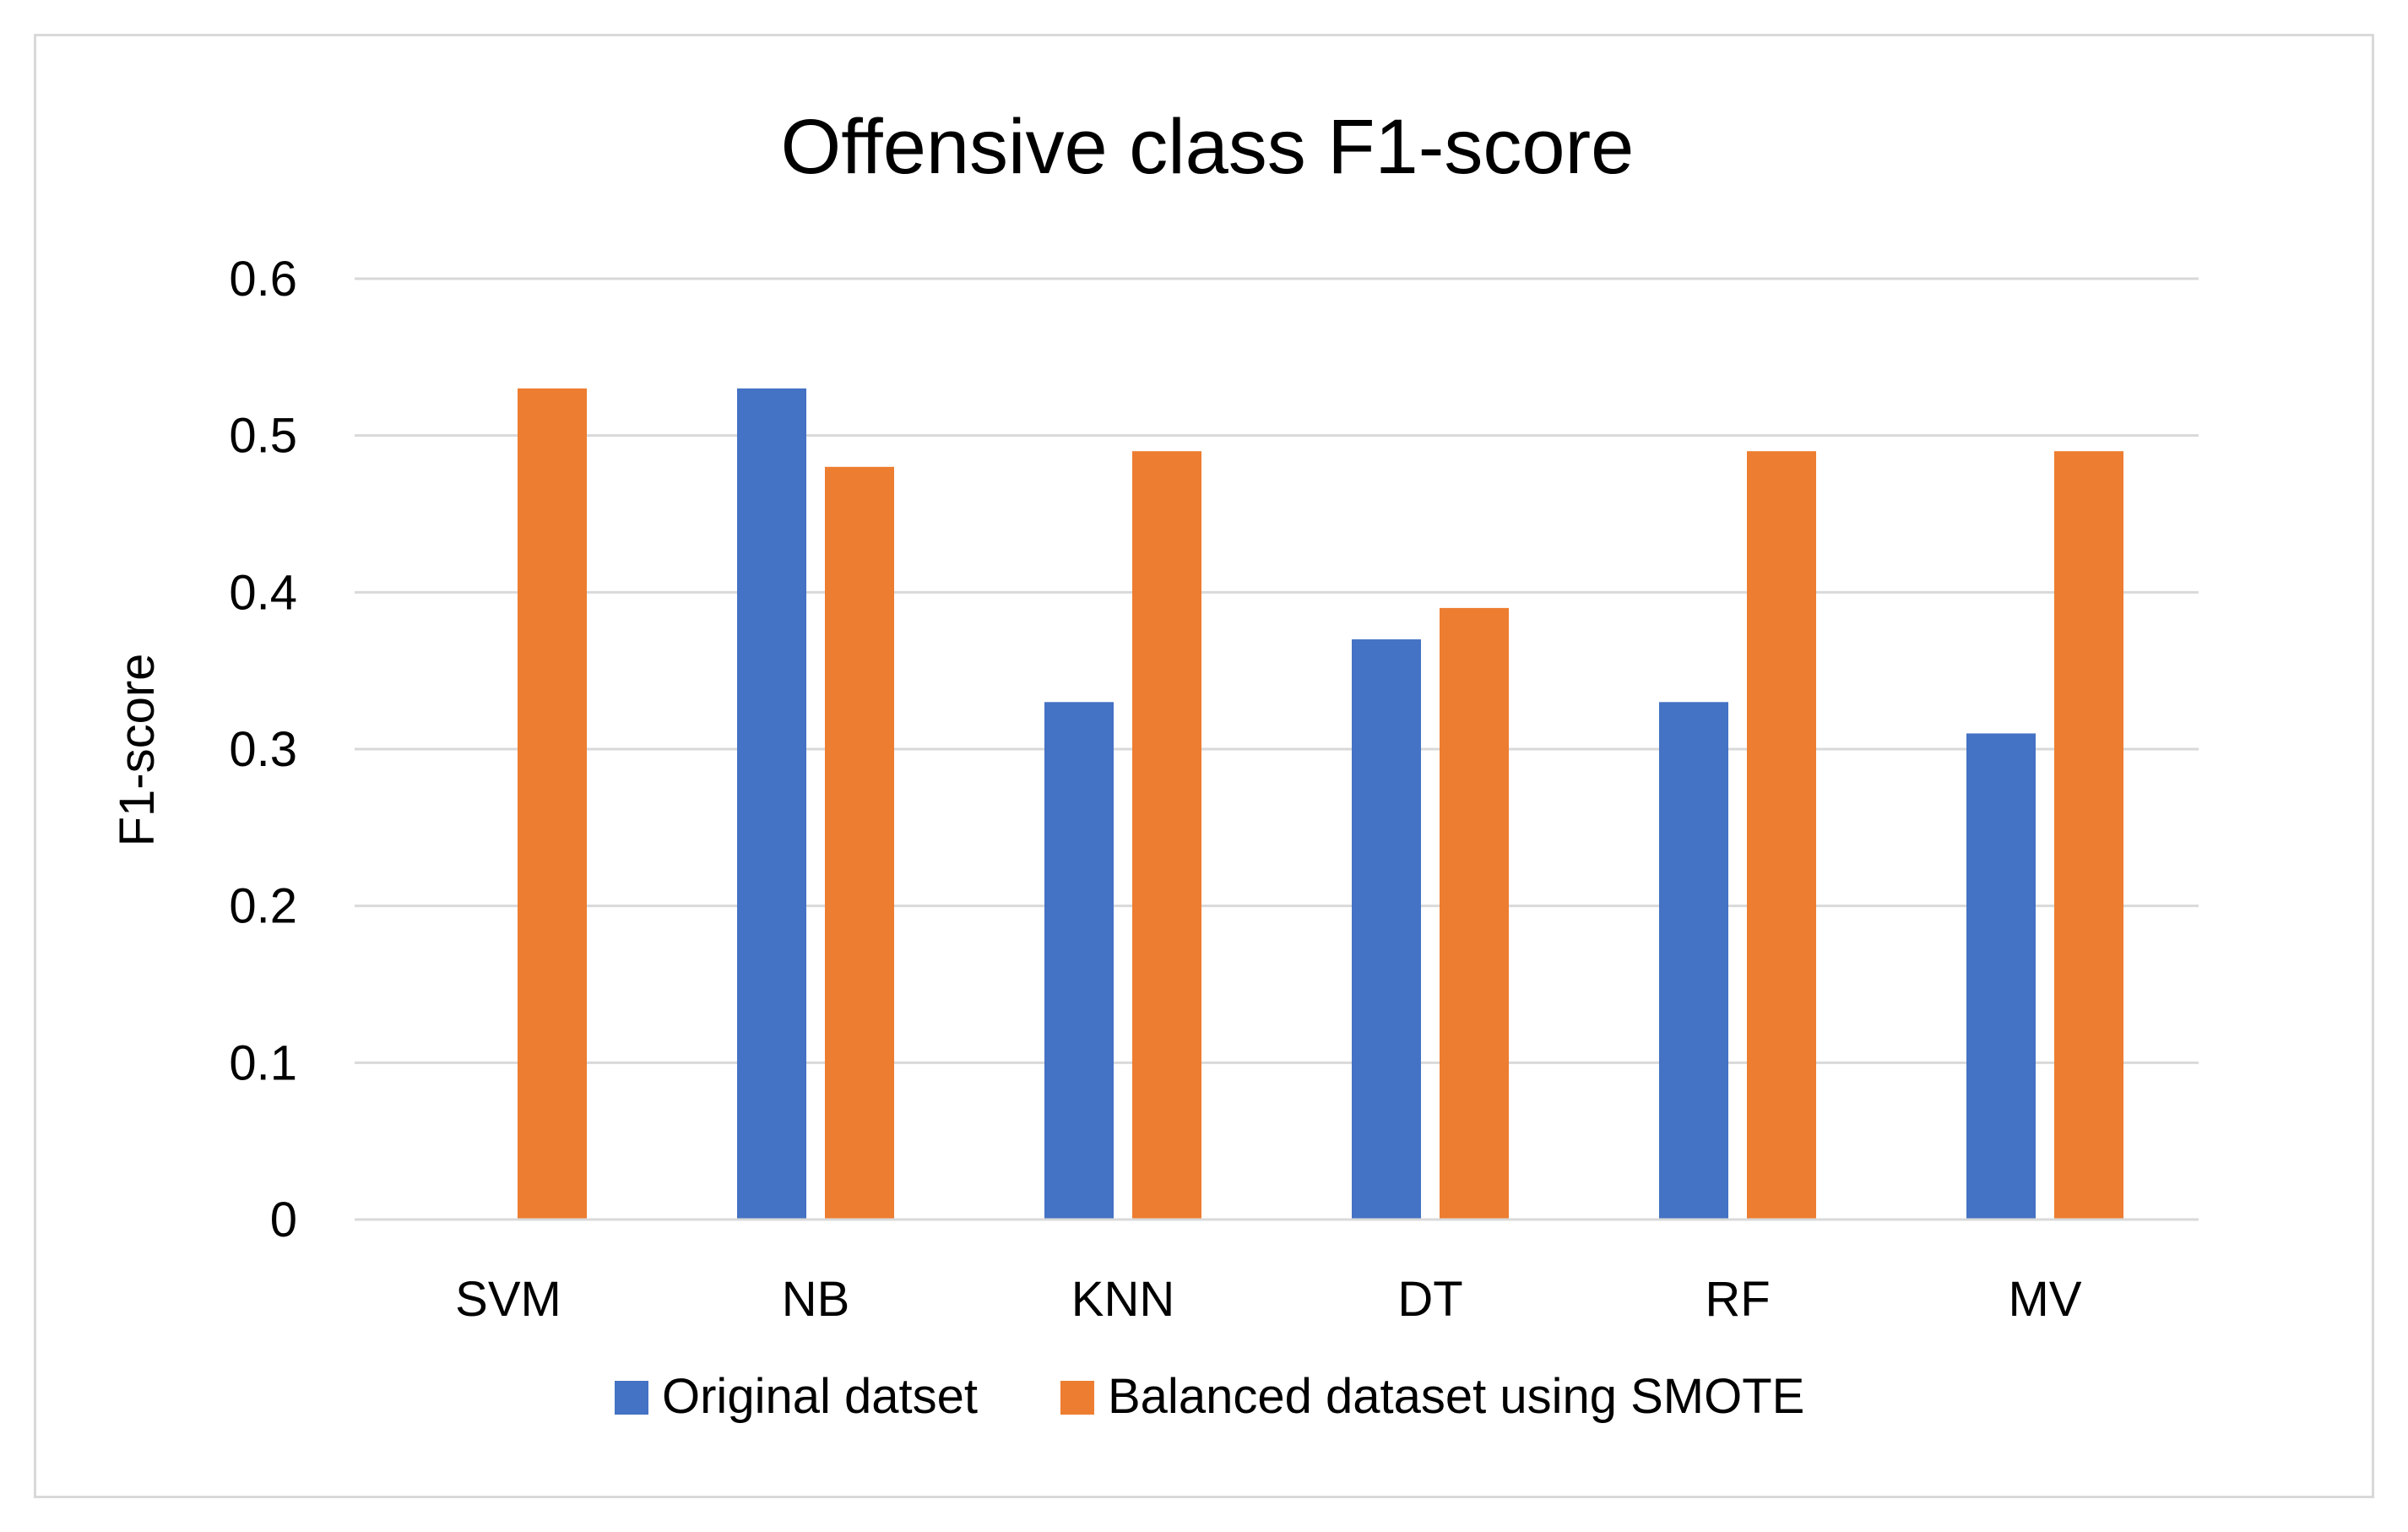  What do you see at coordinates (820, 1396) in the screenshot?
I see `legend-label: Original datset` at bounding box center [820, 1396].